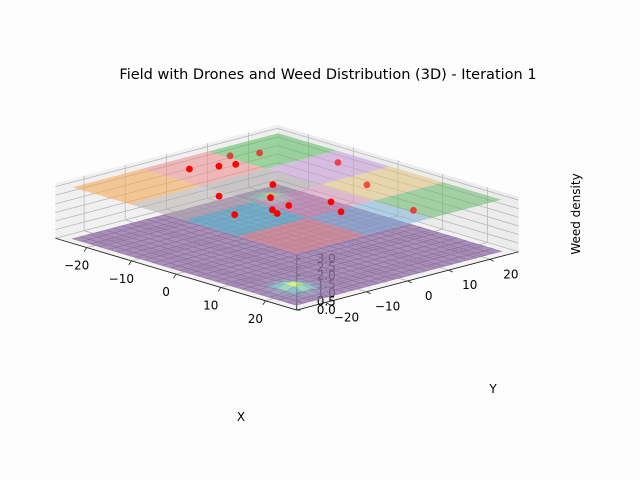 This screenshot has width=640, height=480. I want to click on x-axis-label: X, so click(241, 417).